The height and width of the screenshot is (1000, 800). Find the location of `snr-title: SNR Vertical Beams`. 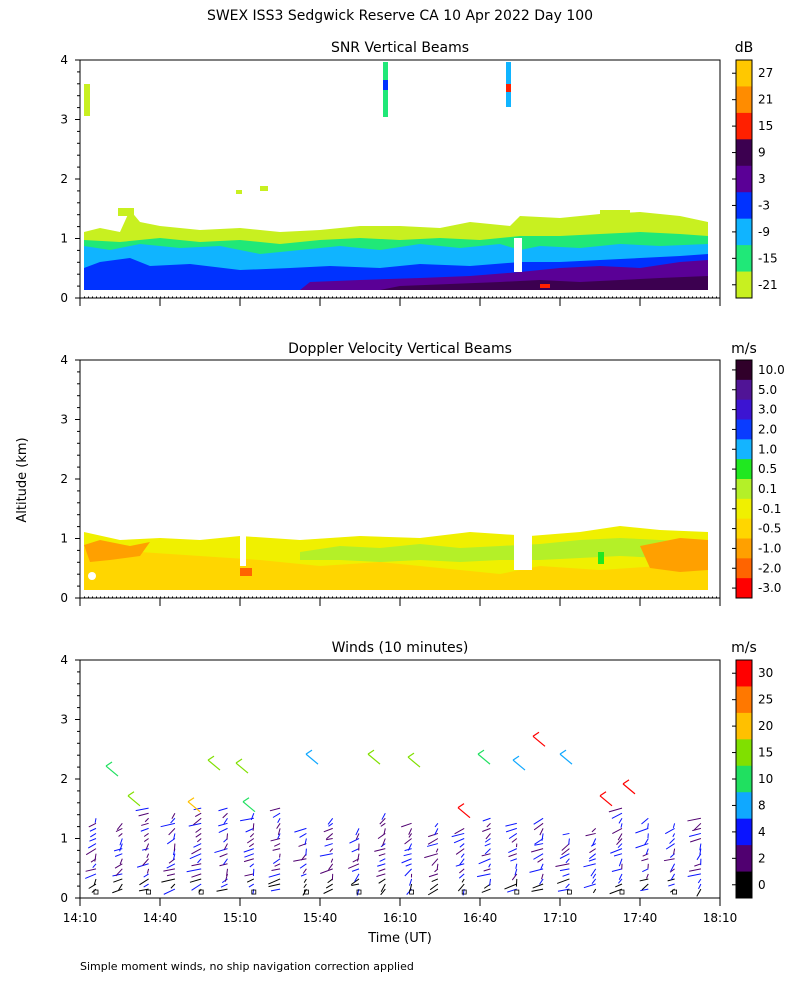

snr-title: SNR Vertical Beams is located at coordinates (400, 48).